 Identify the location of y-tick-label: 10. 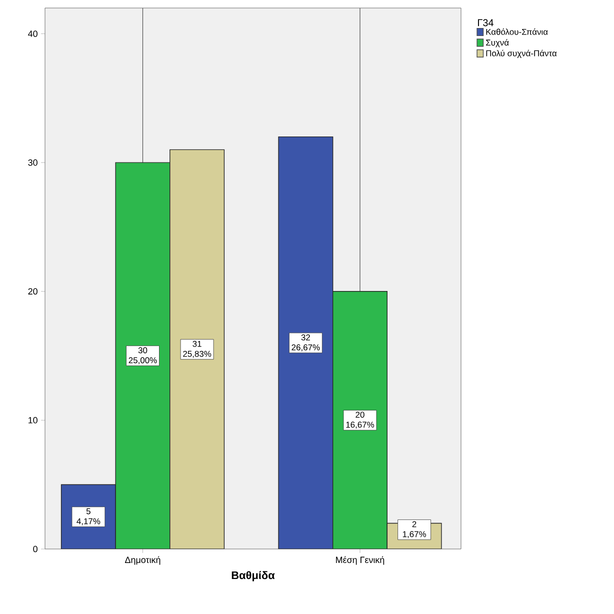
(33, 420).